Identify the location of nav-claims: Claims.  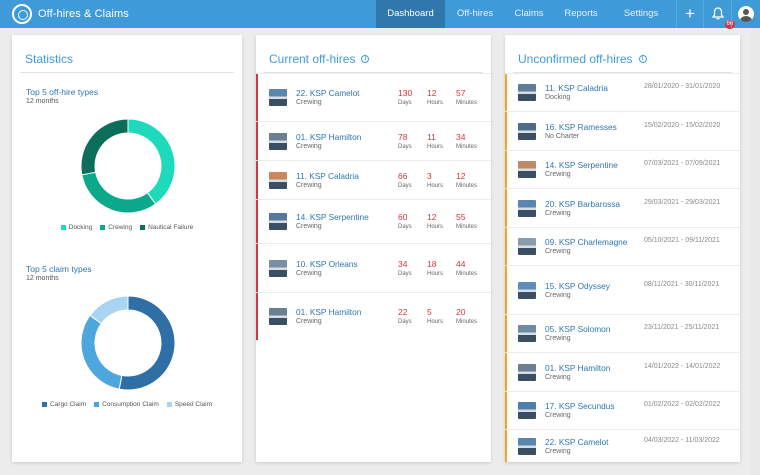
(529, 13).